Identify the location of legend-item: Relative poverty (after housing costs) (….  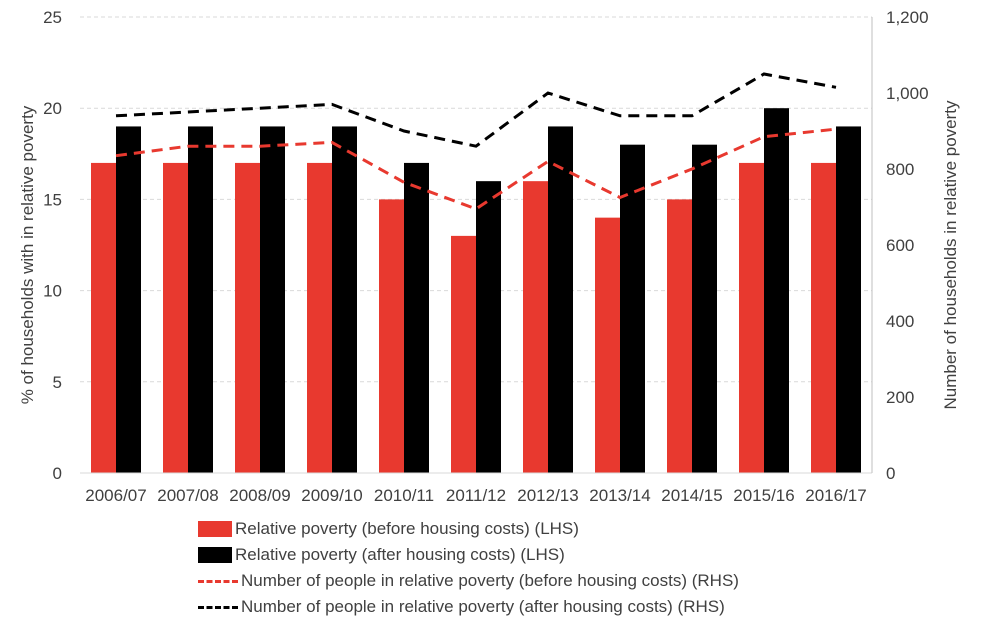
(468, 555).